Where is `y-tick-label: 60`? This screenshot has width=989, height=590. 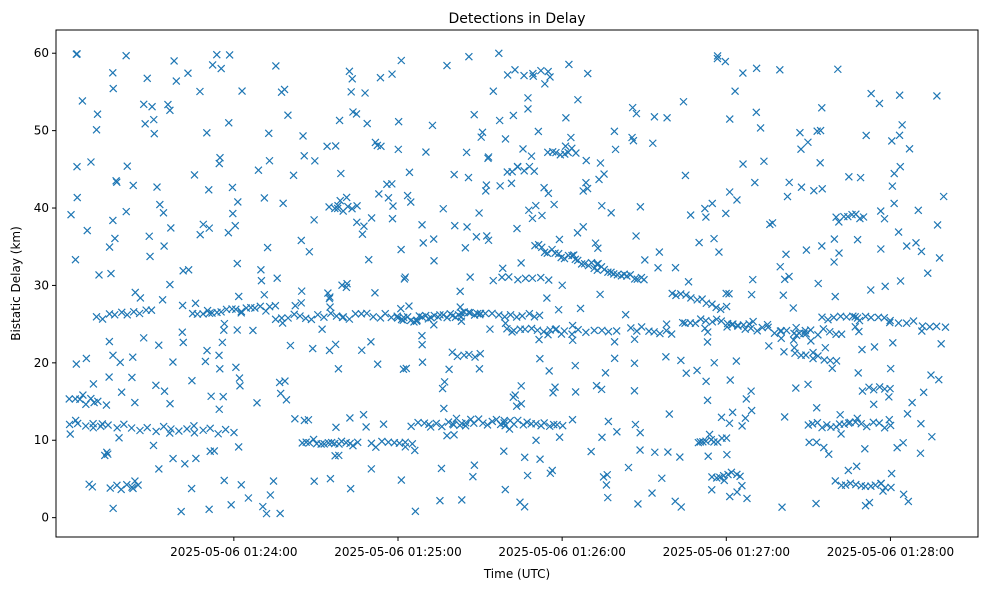 y-tick-label: 60 is located at coordinates (41, 53).